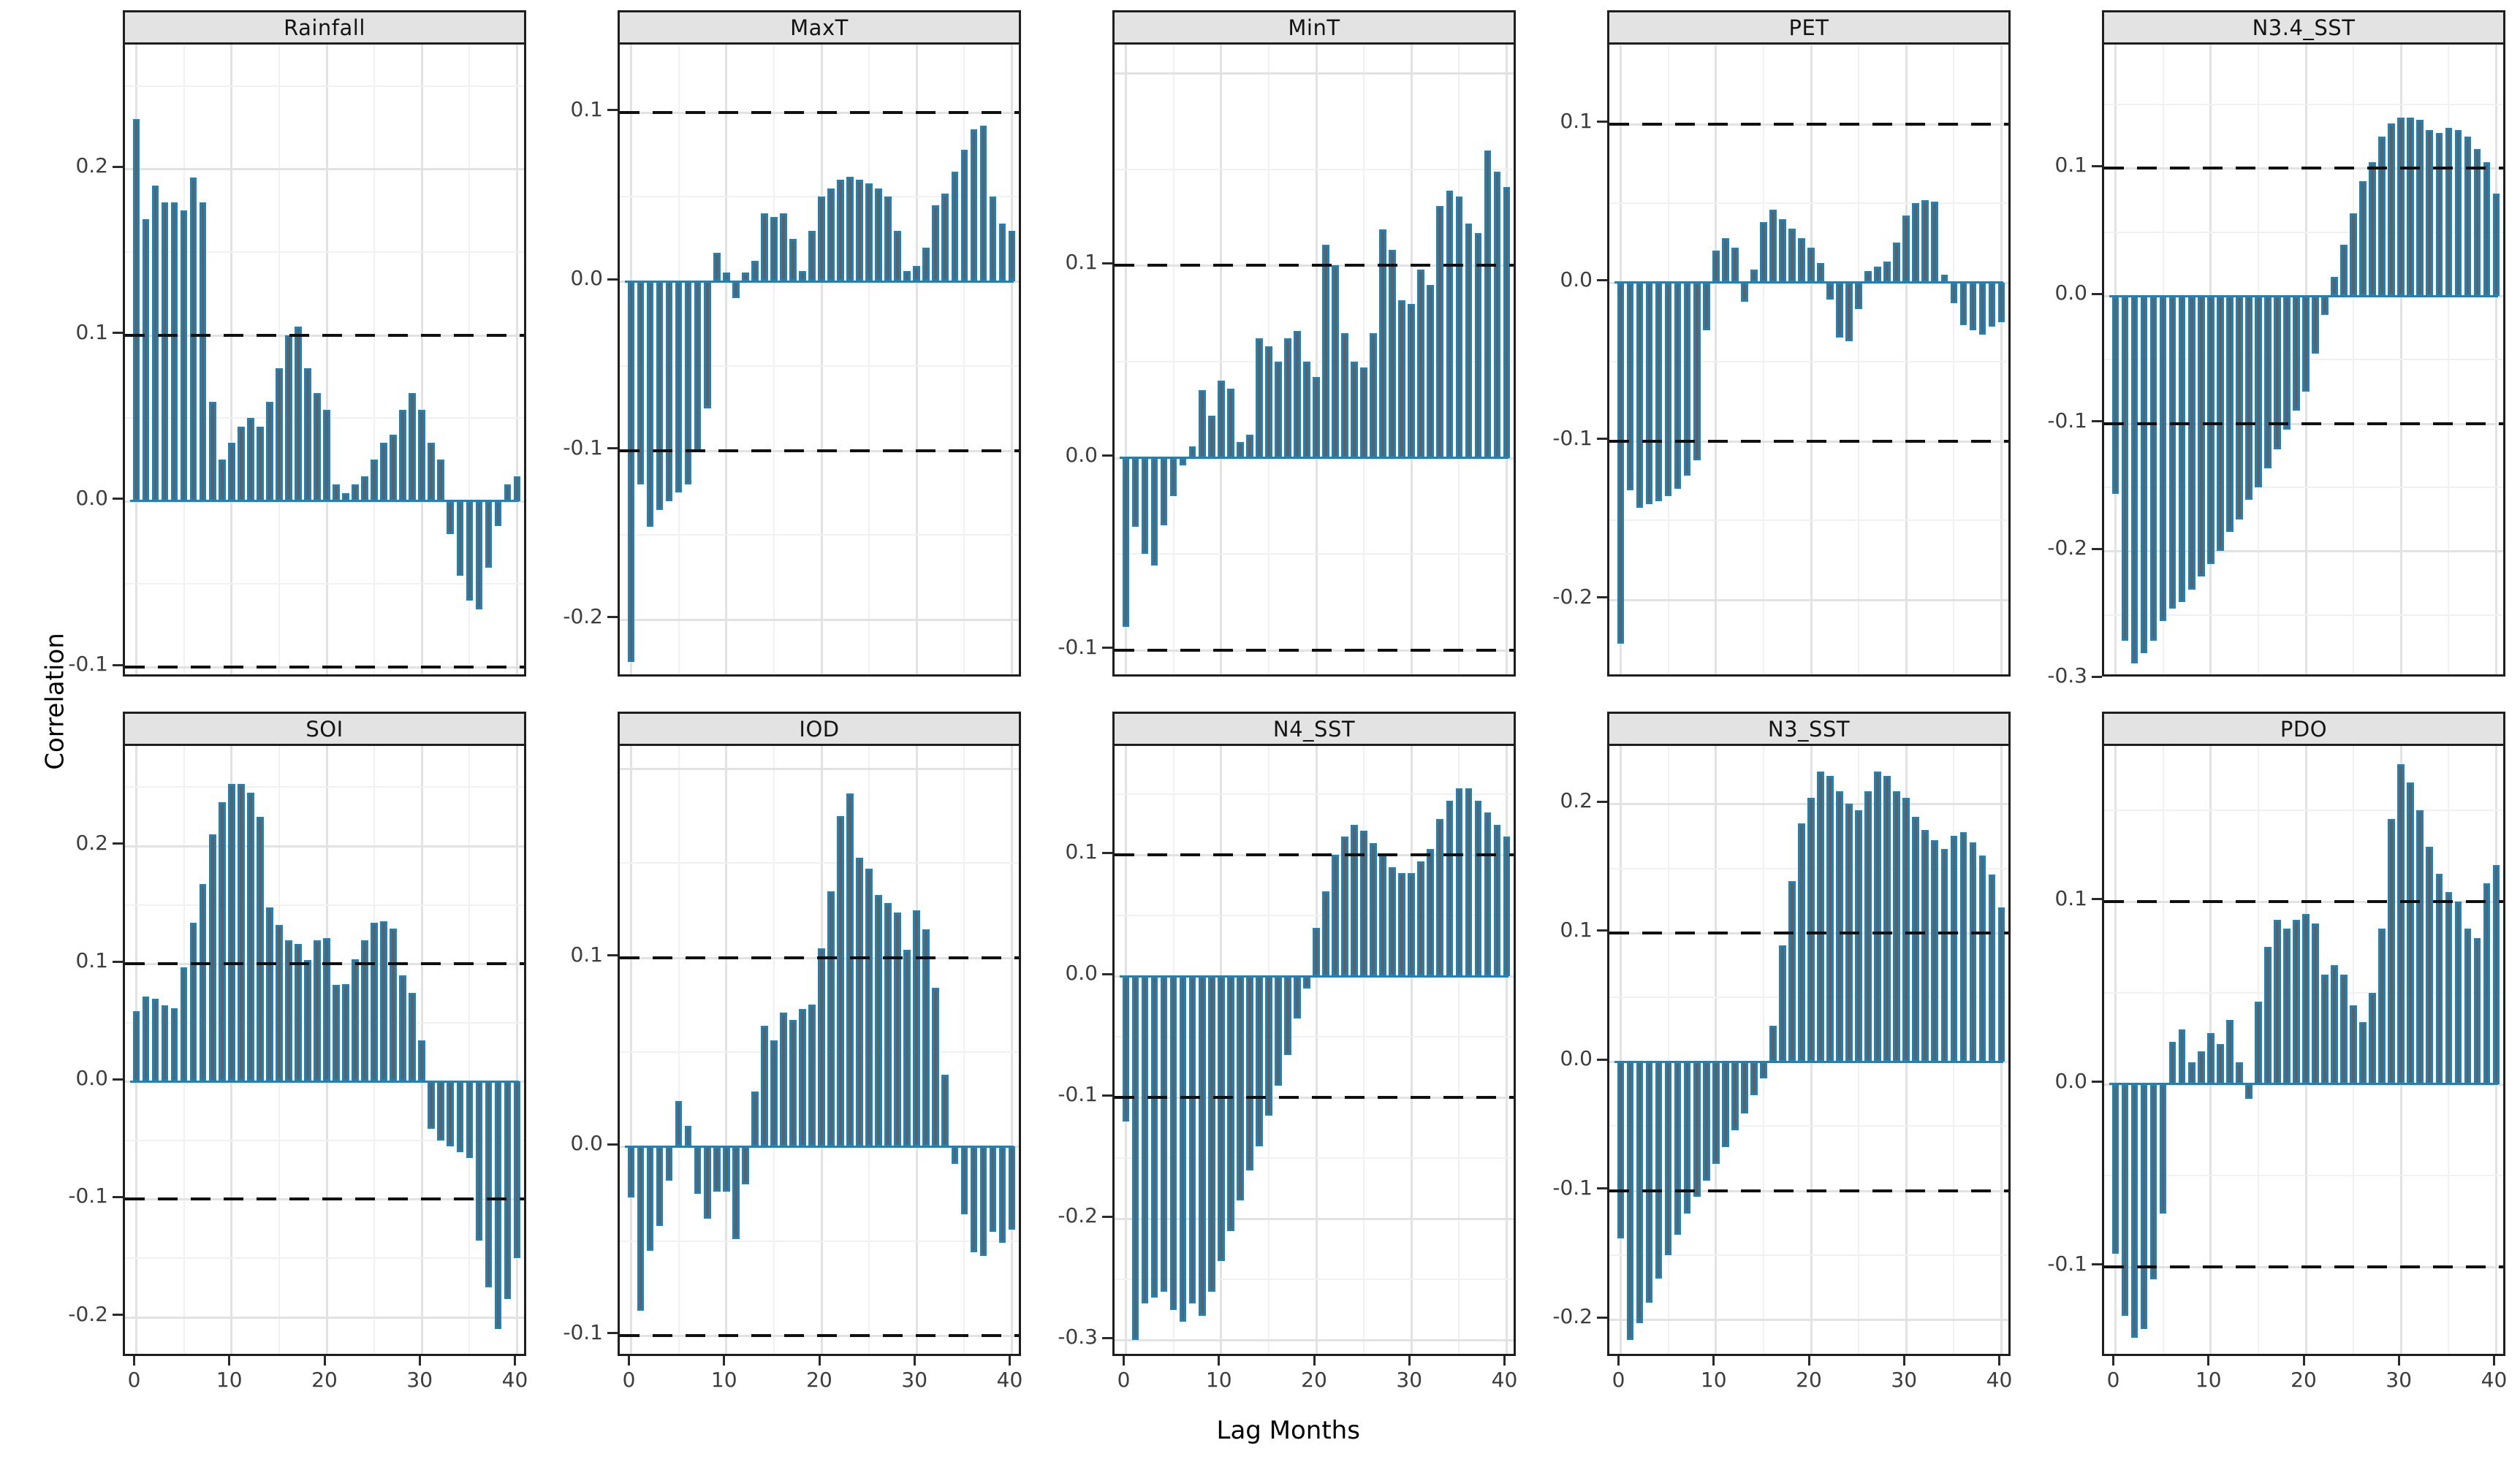  I want to click on x-tick-label: 0, so click(134, 1380).